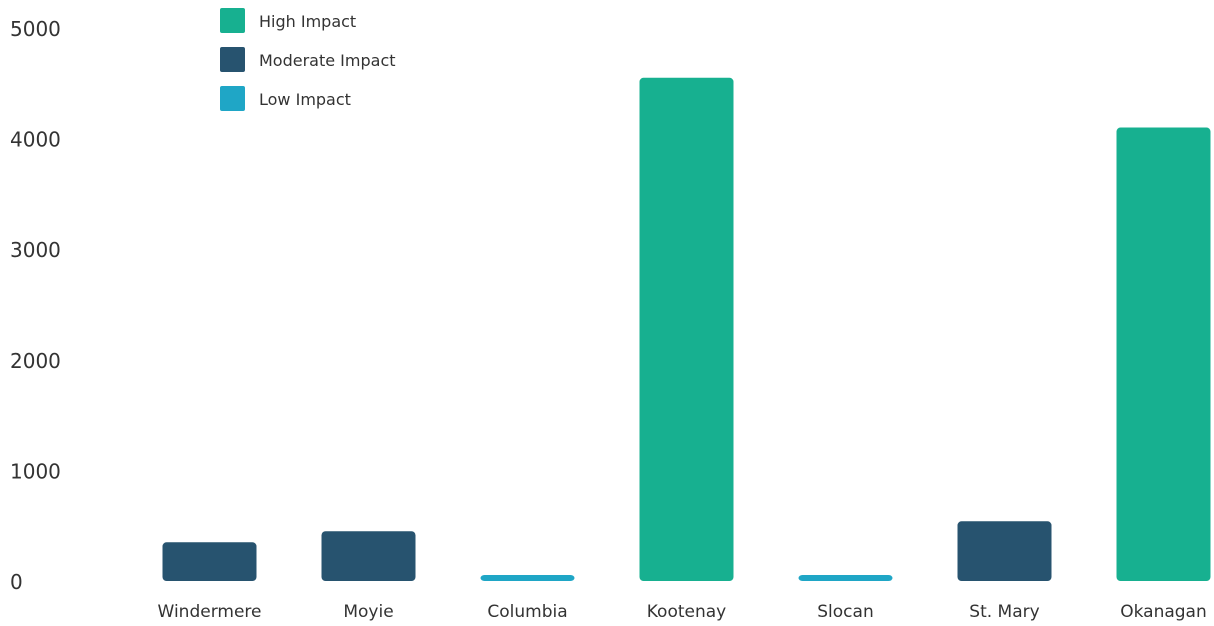 The width and height of the screenshot is (1214, 626). What do you see at coordinates (35, 29) in the screenshot?
I see `y-tick-label-5000: 5000` at bounding box center [35, 29].